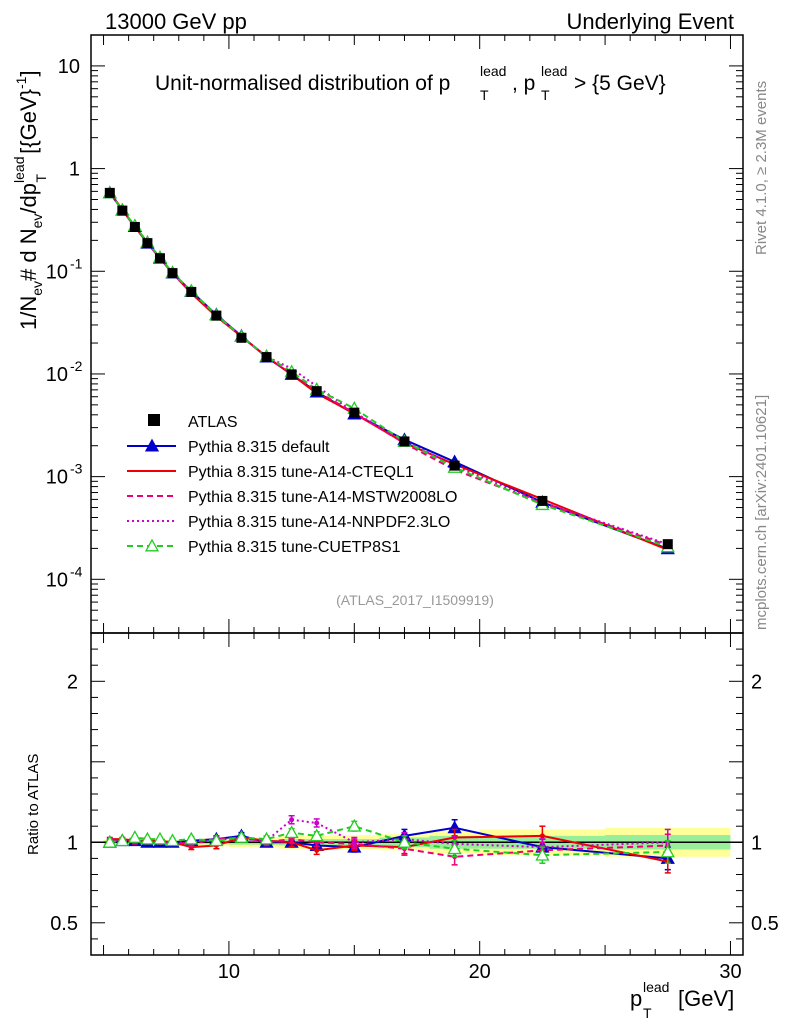 The width and height of the screenshot is (786, 1024). What do you see at coordinates (388, 844) in the screenshot?
I see `ratio-series` at bounding box center [388, 844].